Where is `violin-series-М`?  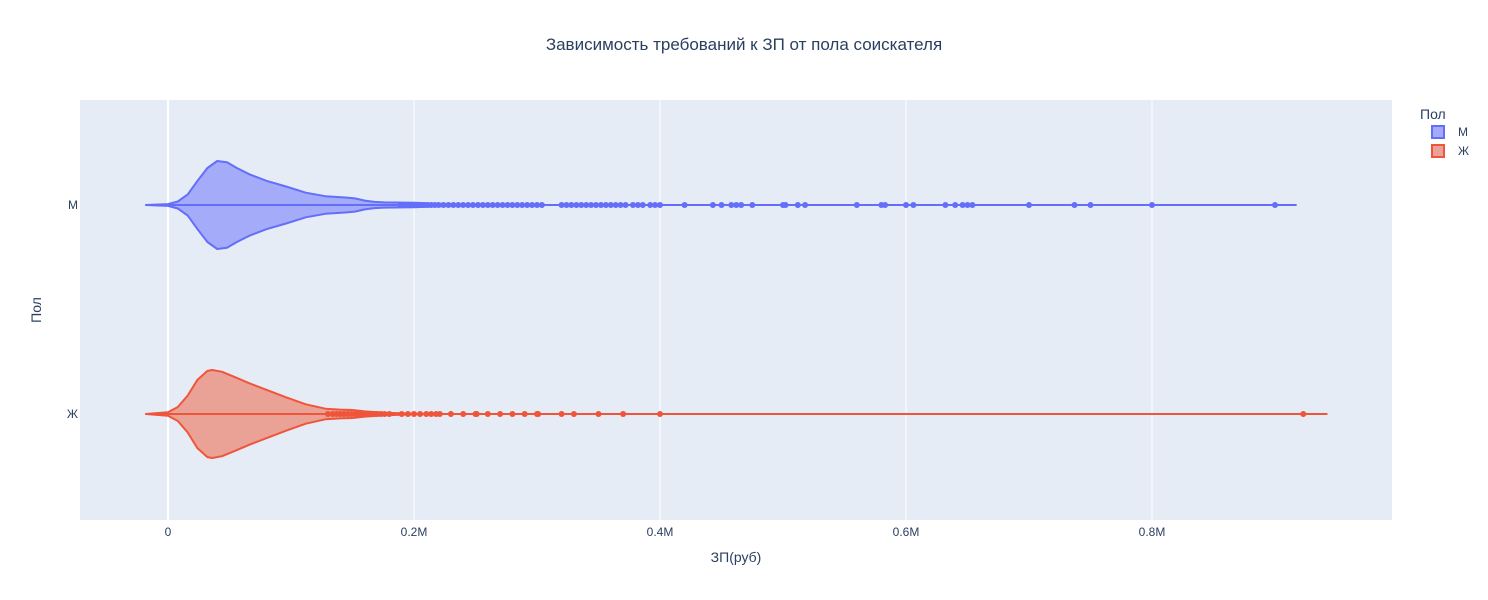 violin-series-М is located at coordinates (720, 205).